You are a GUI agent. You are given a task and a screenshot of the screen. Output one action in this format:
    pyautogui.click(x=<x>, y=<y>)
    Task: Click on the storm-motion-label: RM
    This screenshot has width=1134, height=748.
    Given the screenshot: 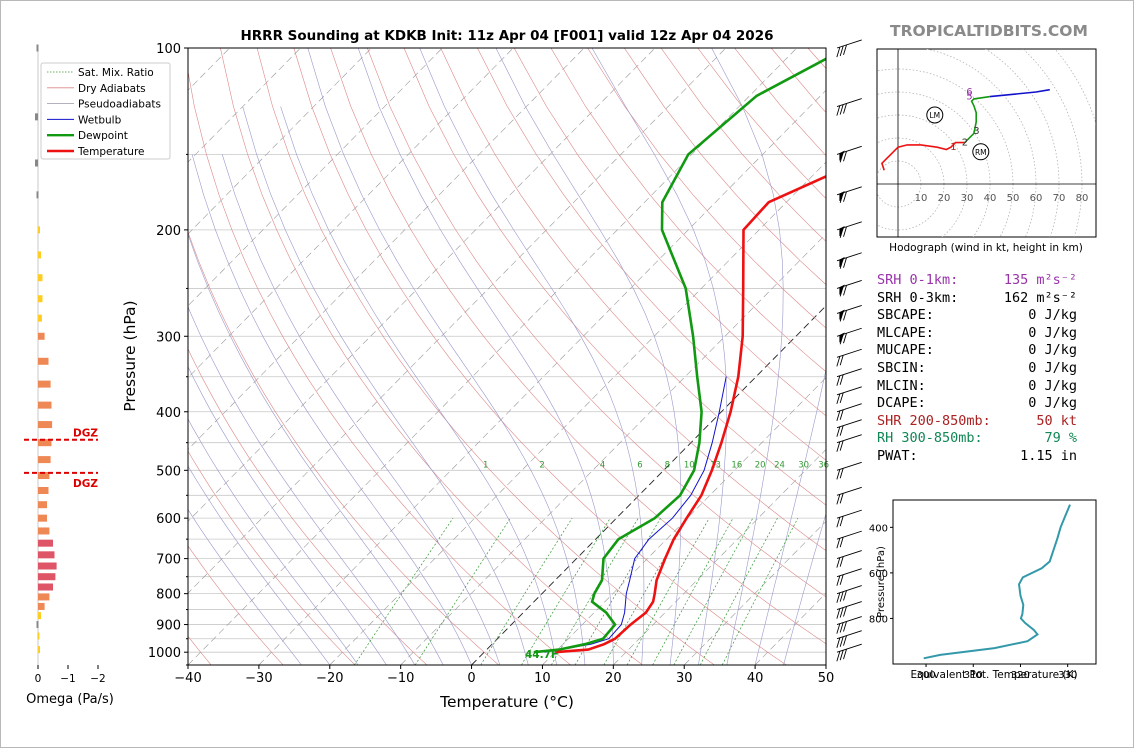 What is the action you would take?
    pyautogui.click(x=981, y=152)
    